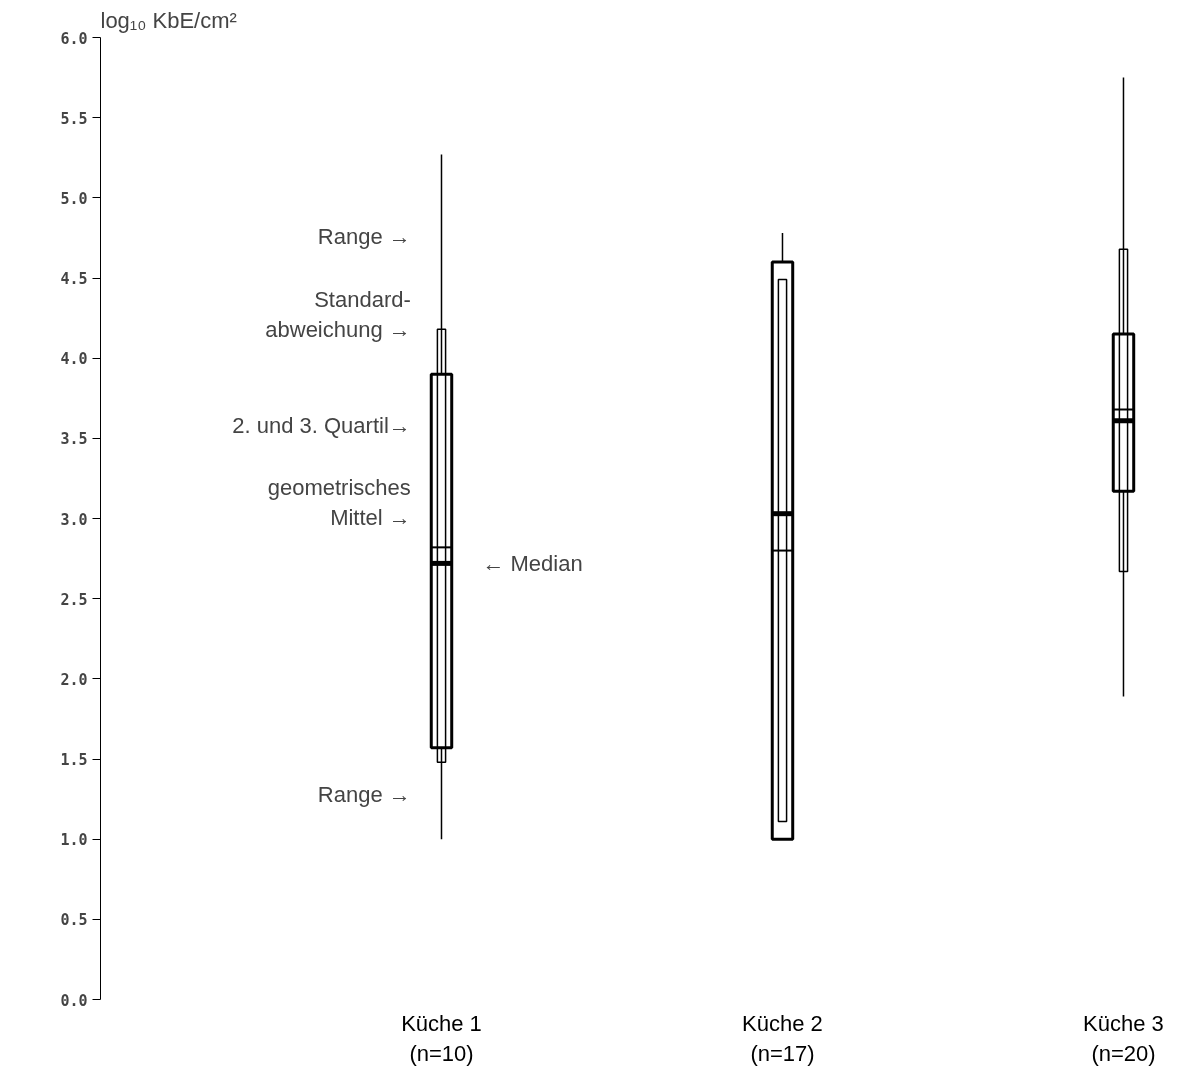  What do you see at coordinates (74, 840) in the screenshot?
I see `y-tick-label: 1.0` at bounding box center [74, 840].